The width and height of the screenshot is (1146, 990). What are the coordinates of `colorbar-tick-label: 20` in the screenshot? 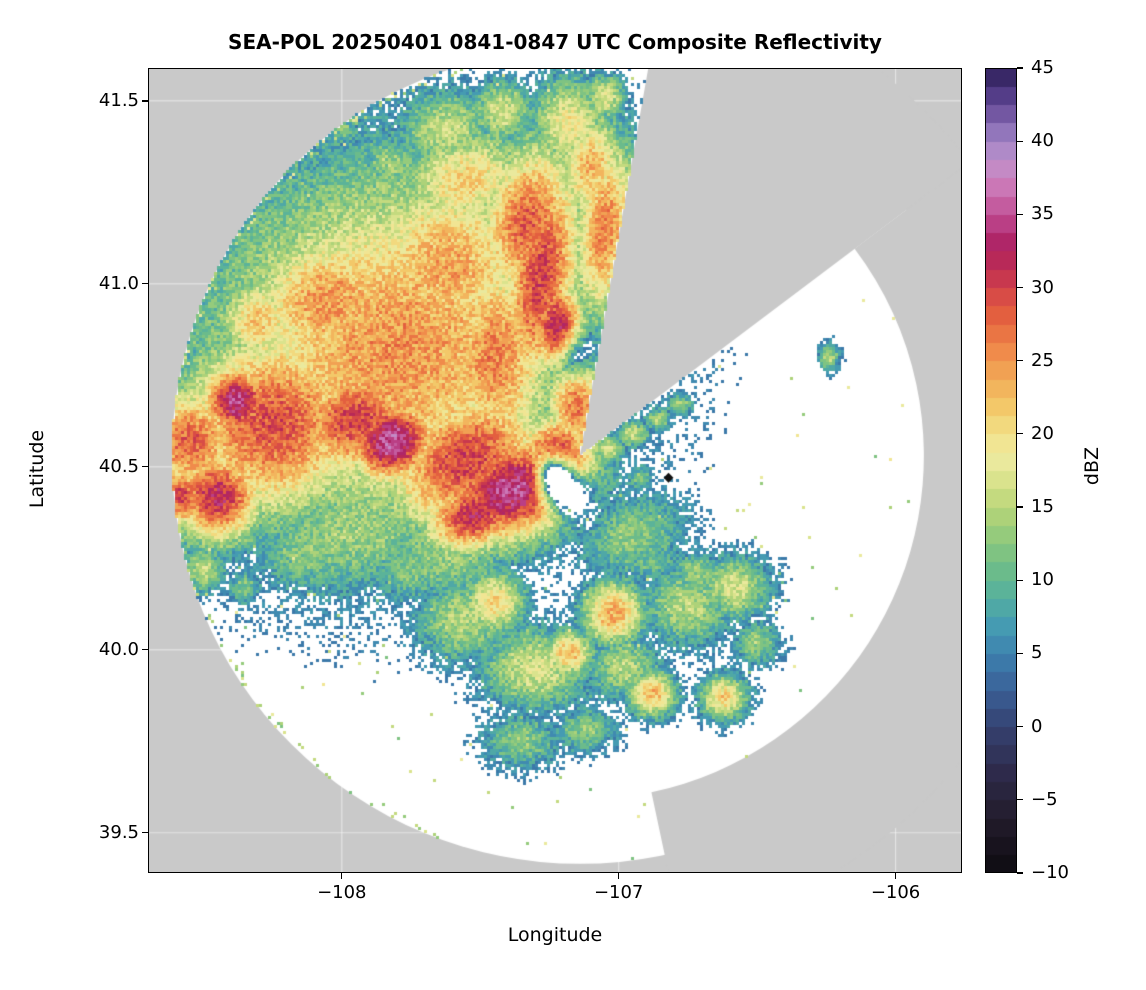 It's located at (1042, 433).